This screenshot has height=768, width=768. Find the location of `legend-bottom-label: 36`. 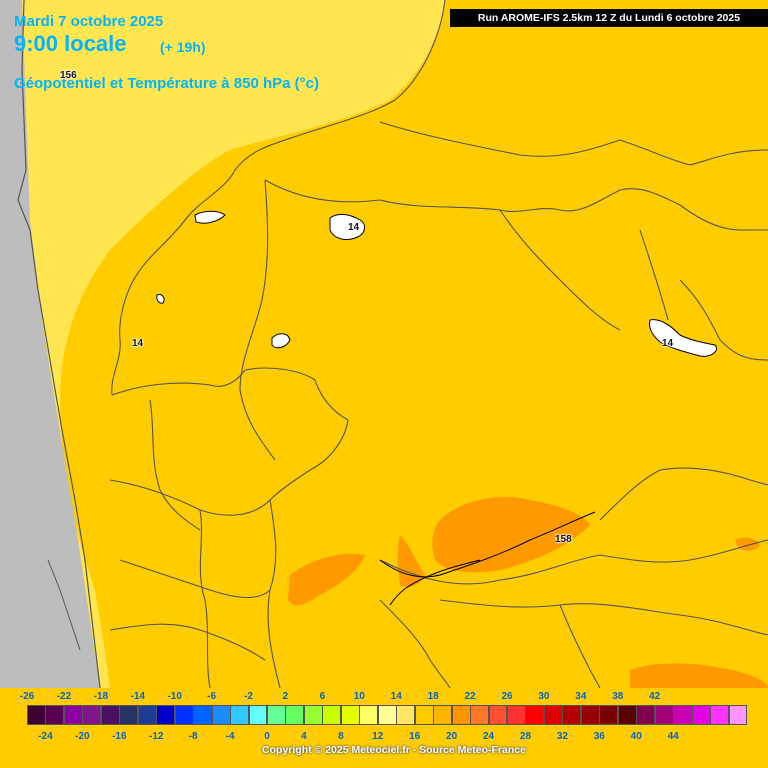

legend-bottom-label: 36 is located at coordinates (599, 736).